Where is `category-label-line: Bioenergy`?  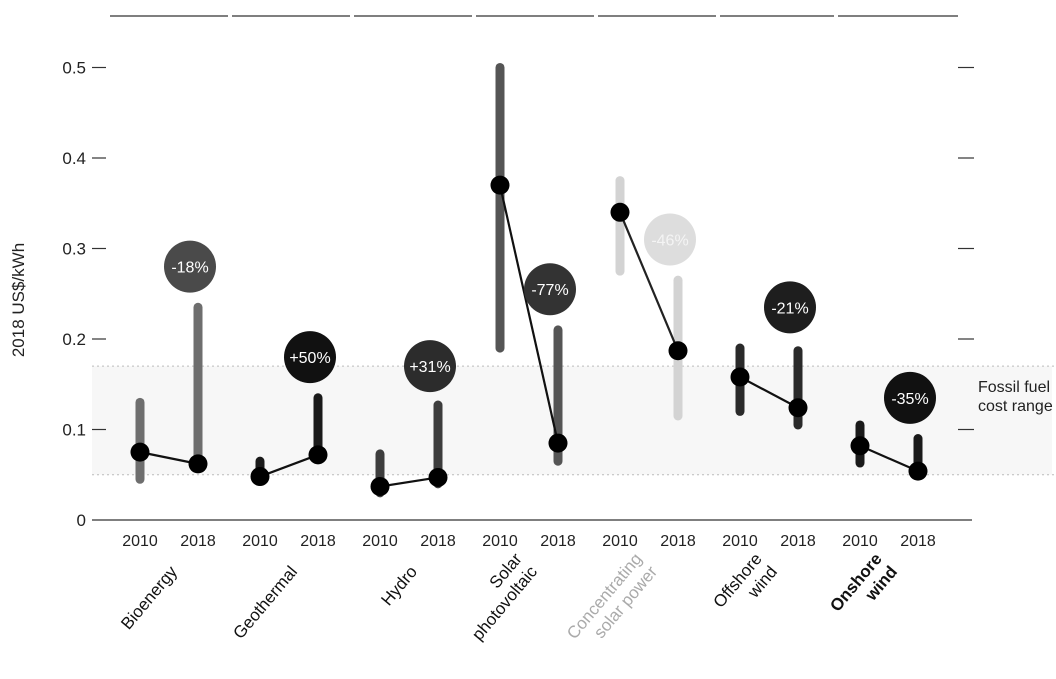
category-label-line: Bioenergy is located at coordinates (149, 597).